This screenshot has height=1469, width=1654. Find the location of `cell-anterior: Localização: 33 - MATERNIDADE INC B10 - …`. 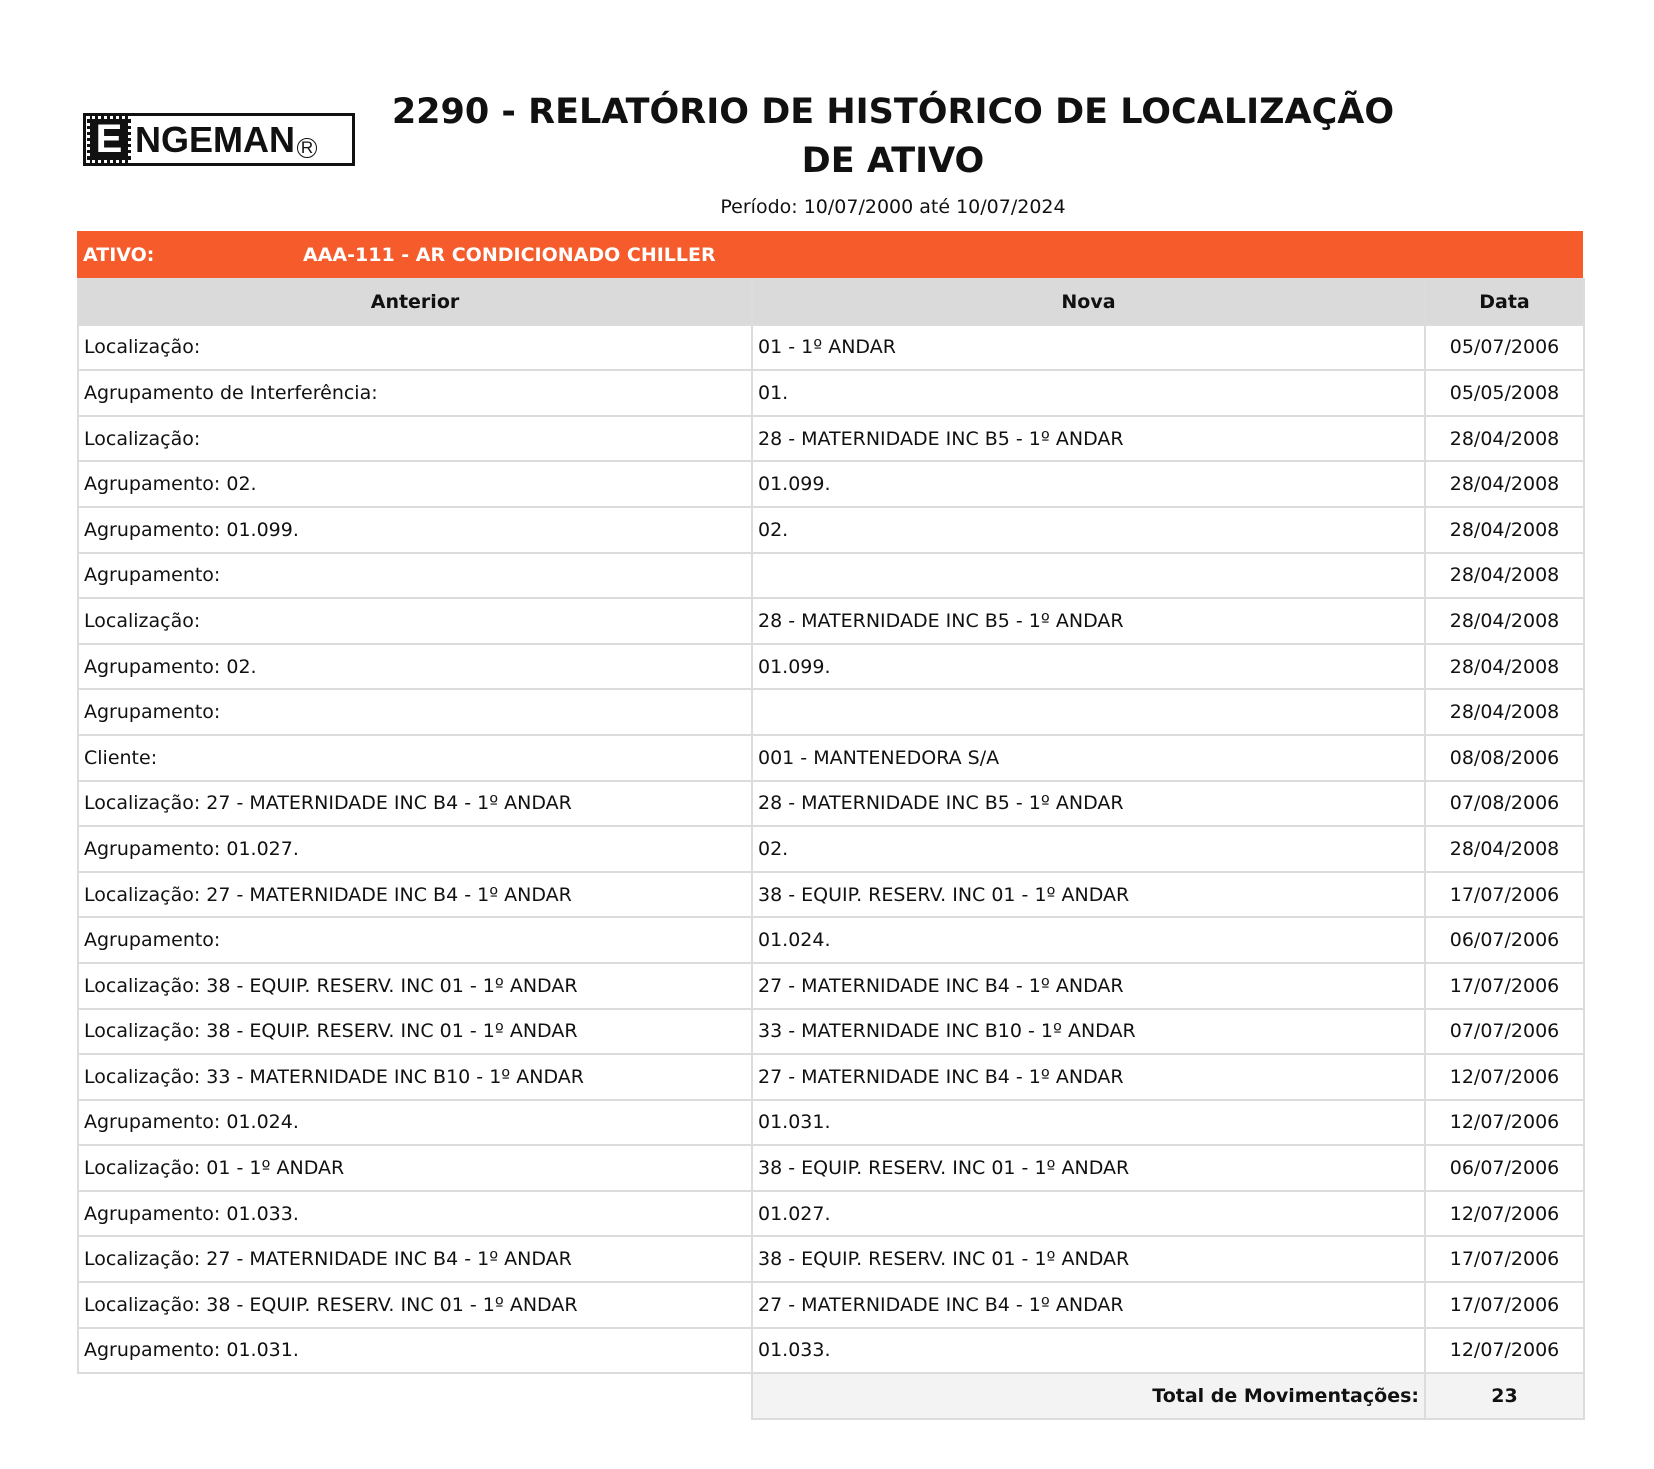

cell-anterior: Localização: 33 - MATERNIDADE INC B10 - … is located at coordinates (415, 1077).